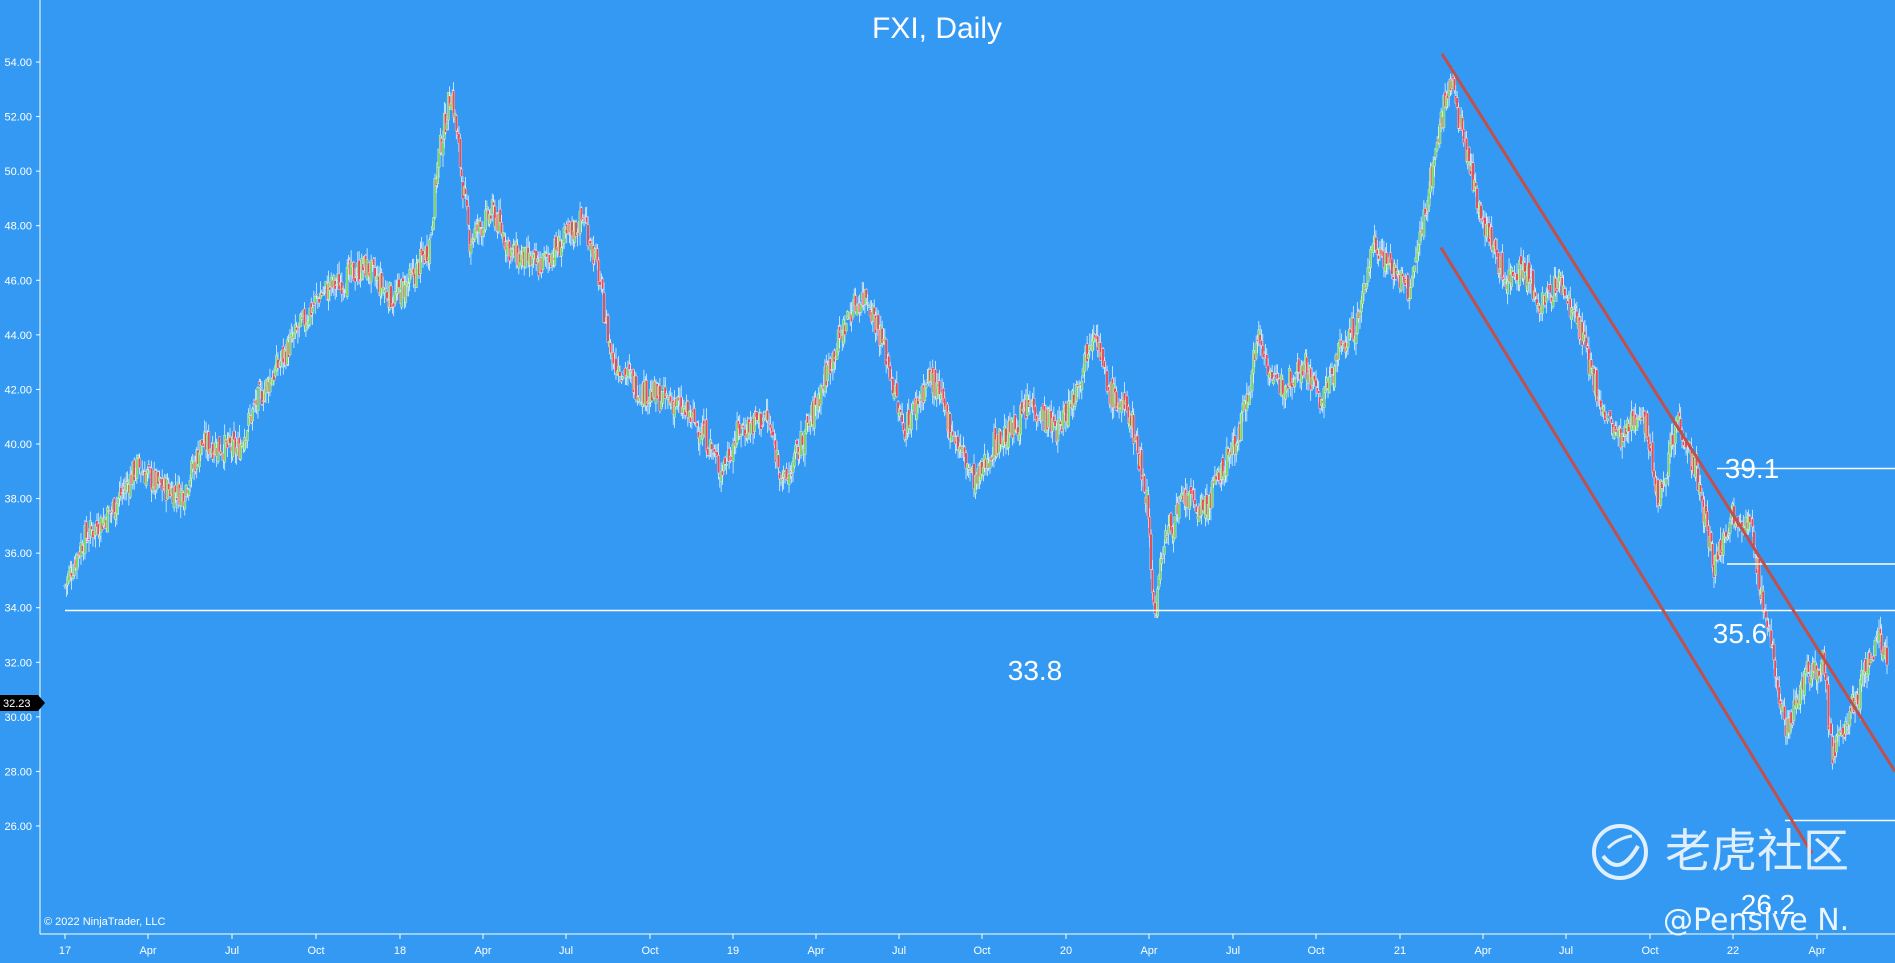  What do you see at coordinates (18, 281) in the screenshot?
I see `y-tick-label: 46.00` at bounding box center [18, 281].